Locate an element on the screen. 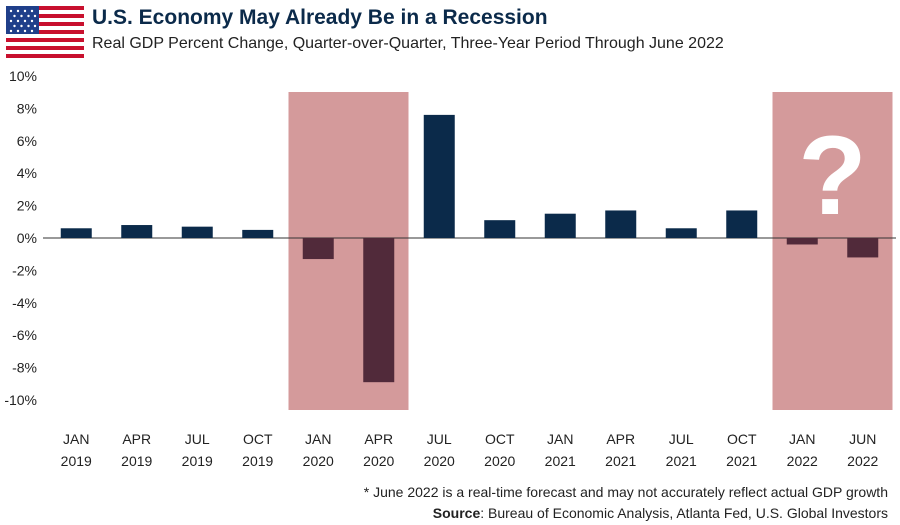 Image resolution: width=900 pixels, height=525 pixels. y-tick-label: -4% is located at coordinates (24, 303).